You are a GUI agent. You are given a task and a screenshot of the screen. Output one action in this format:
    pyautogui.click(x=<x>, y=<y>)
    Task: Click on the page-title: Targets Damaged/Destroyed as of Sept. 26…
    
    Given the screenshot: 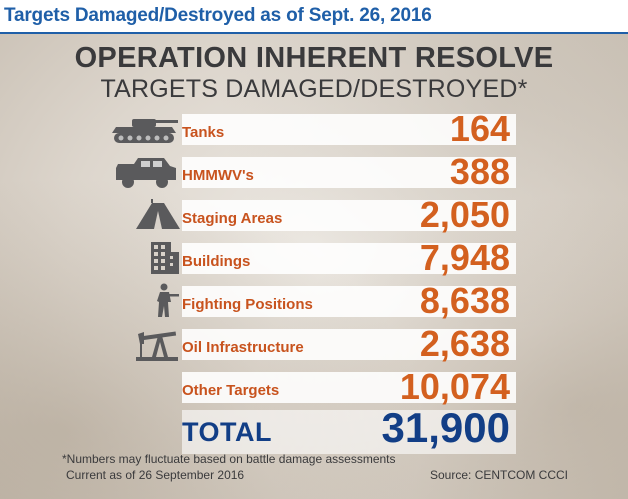 What is the action you would take?
    pyautogui.click(x=218, y=15)
    